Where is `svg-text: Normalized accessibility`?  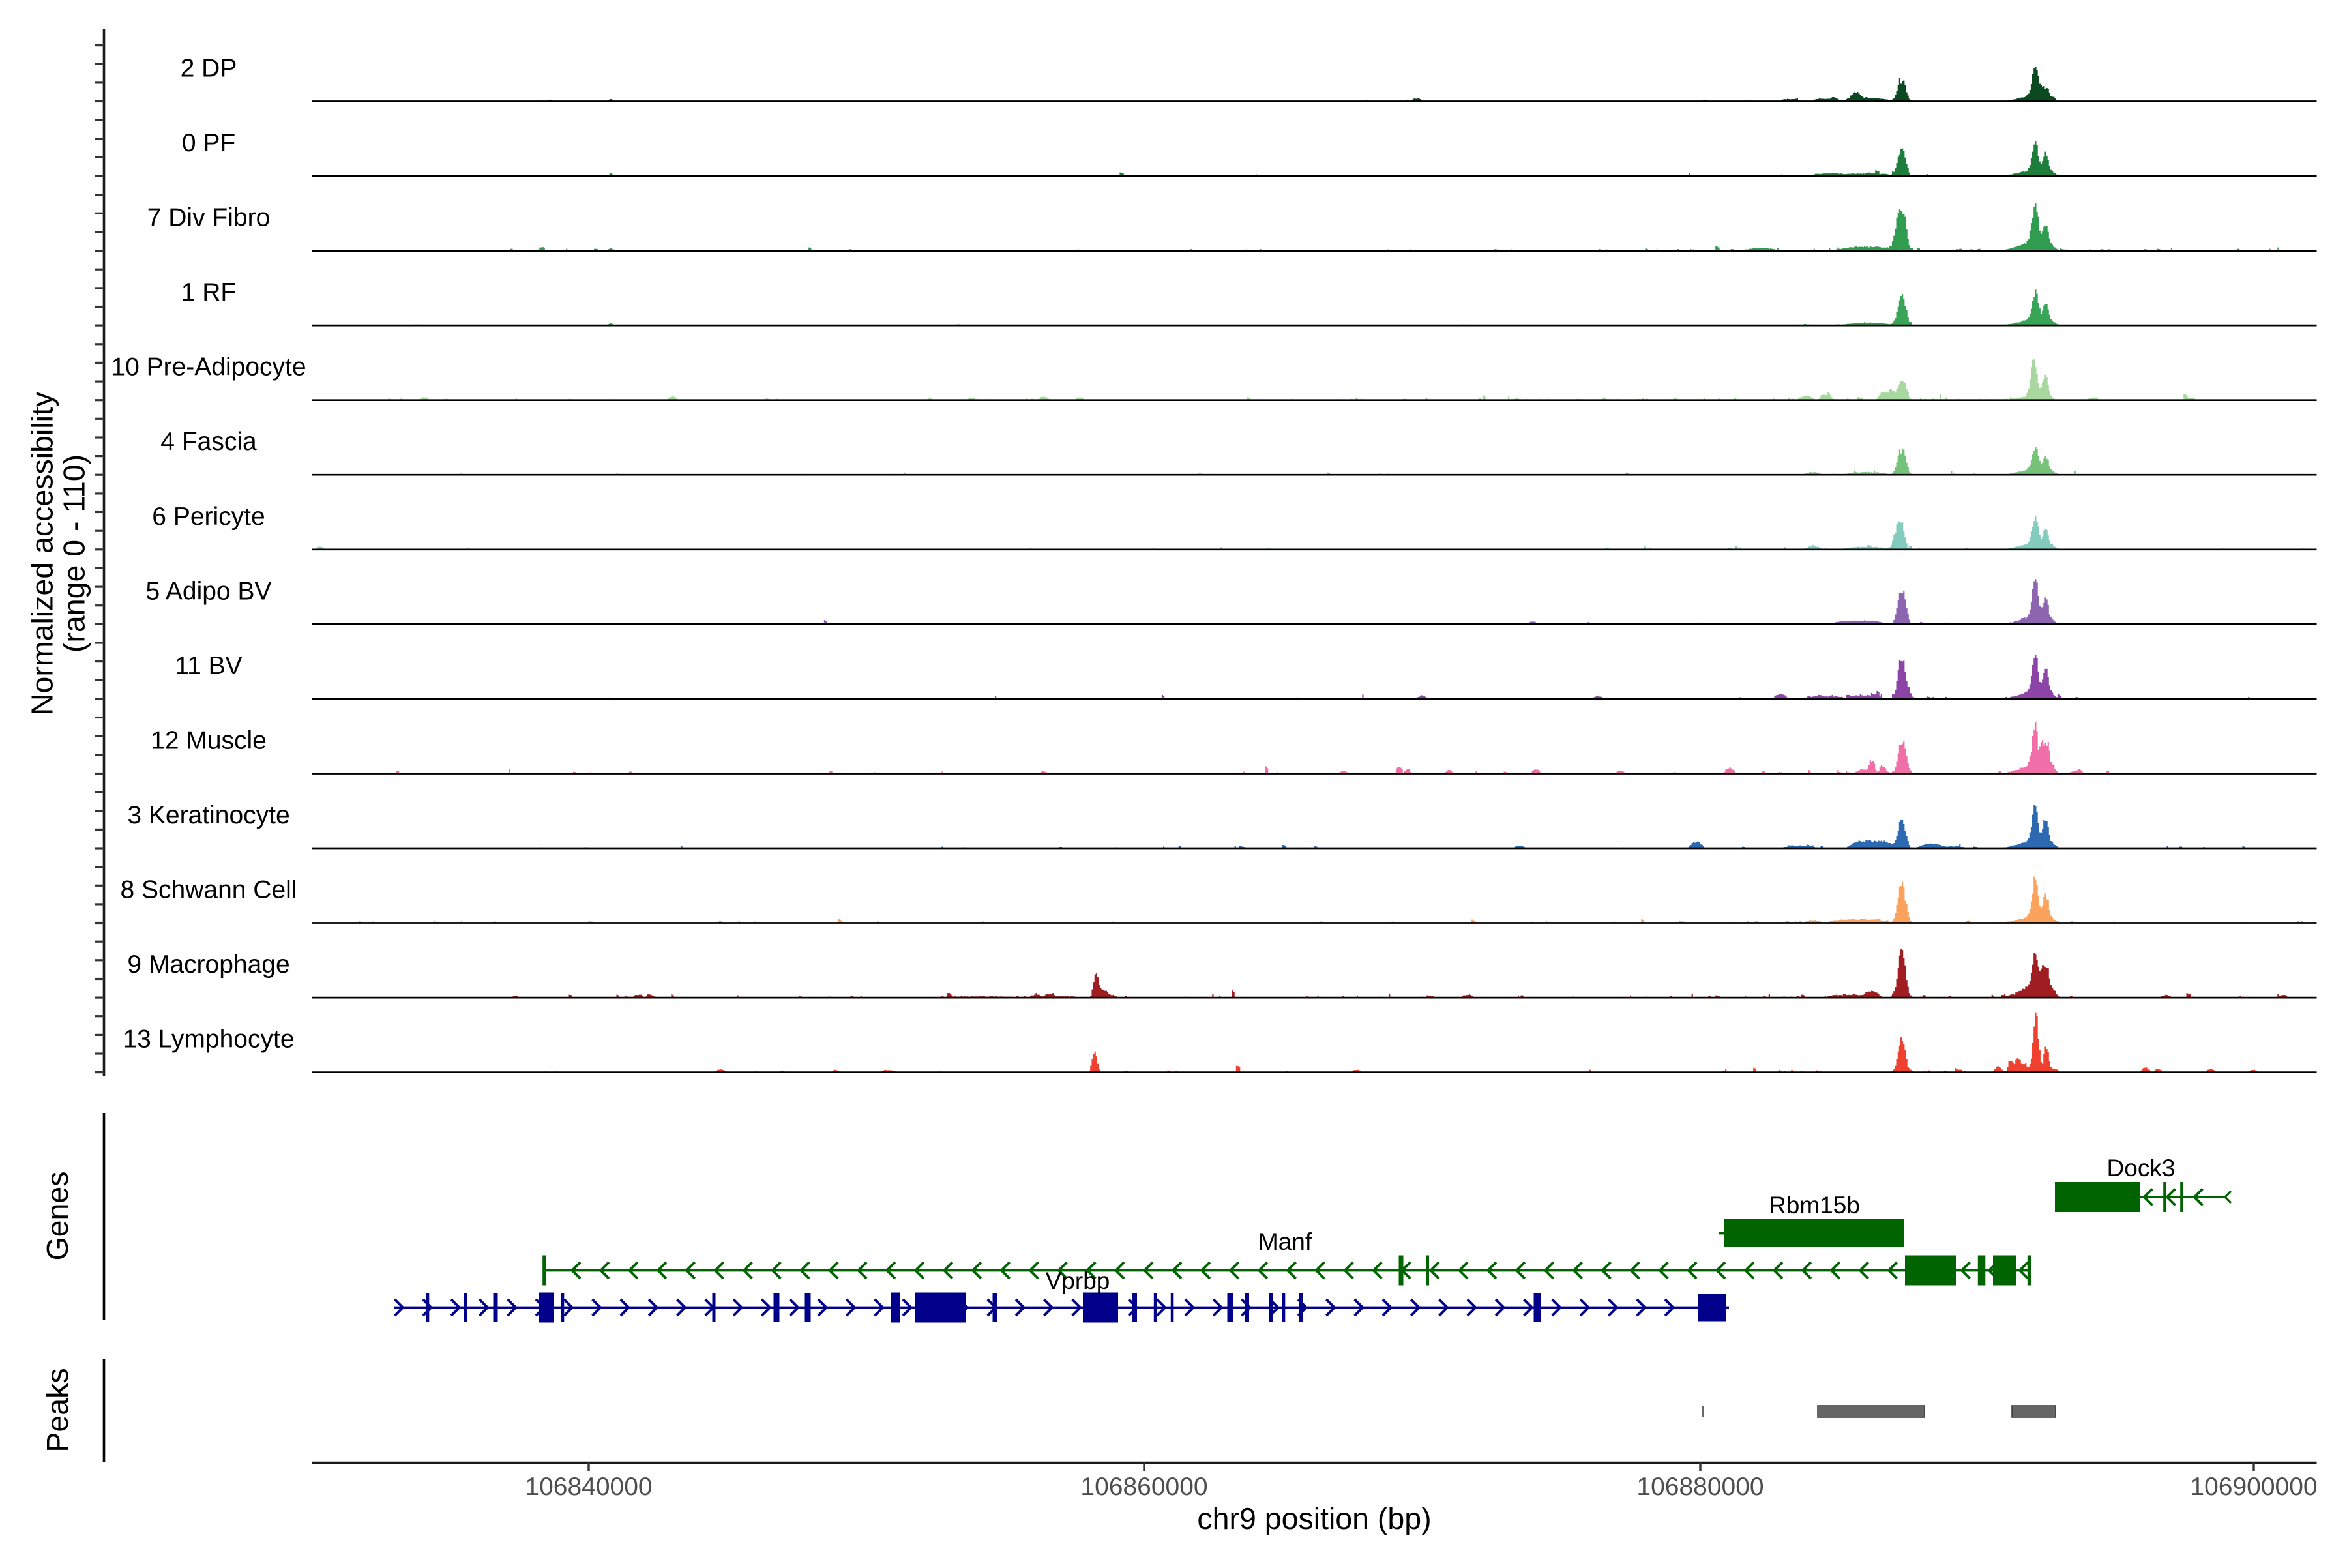 svg-text: Normalized accessibility is located at coordinates (42, 553).